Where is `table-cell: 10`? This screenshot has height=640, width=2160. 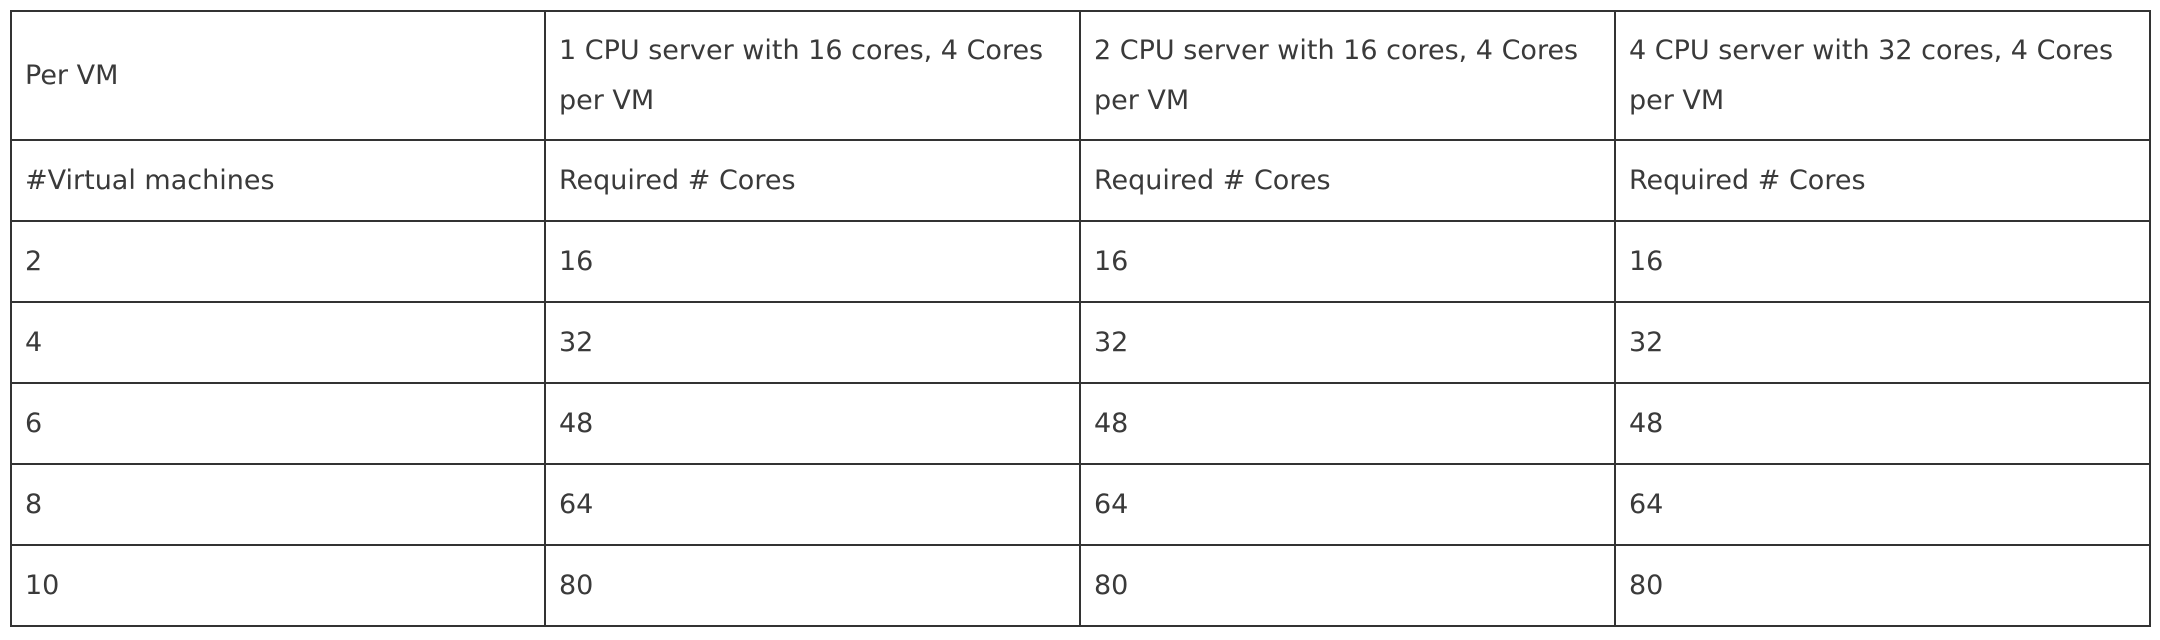 table-cell: 10 is located at coordinates (278, 585).